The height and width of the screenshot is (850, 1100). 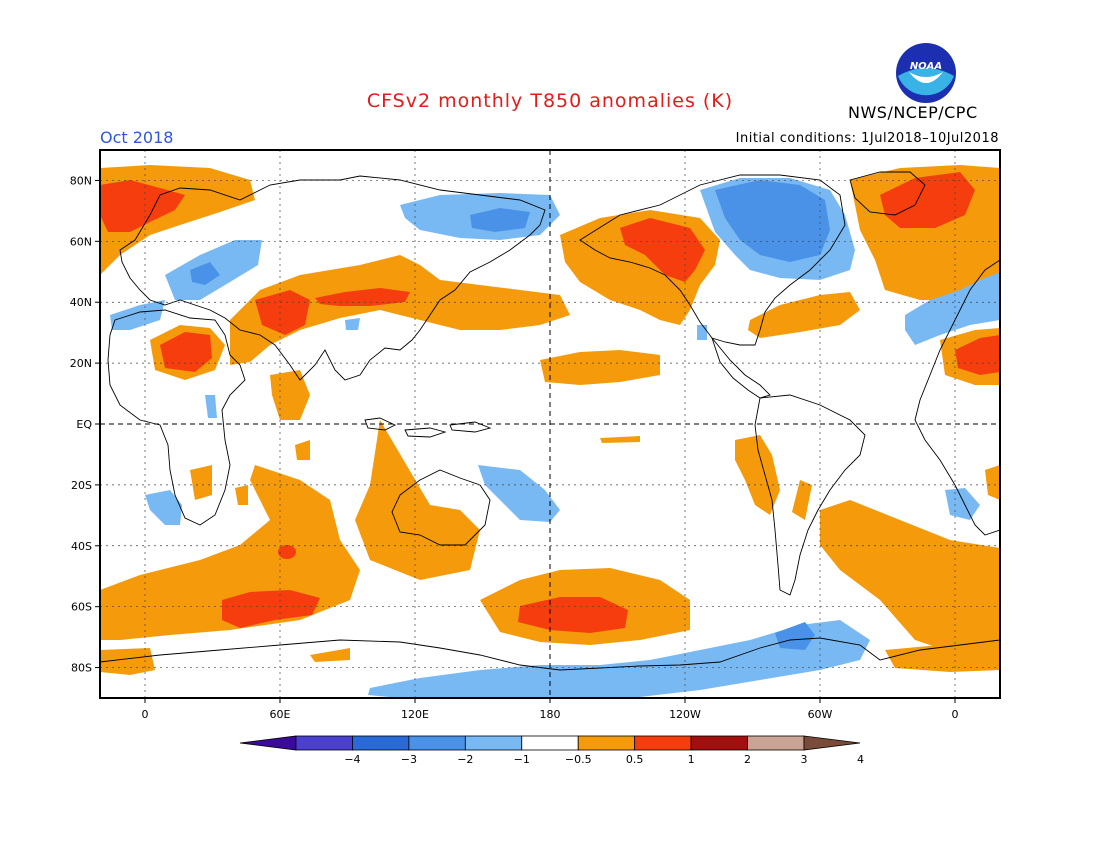 What do you see at coordinates (137, 137) in the screenshot?
I see `forecast-period: Oct 2018` at bounding box center [137, 137].